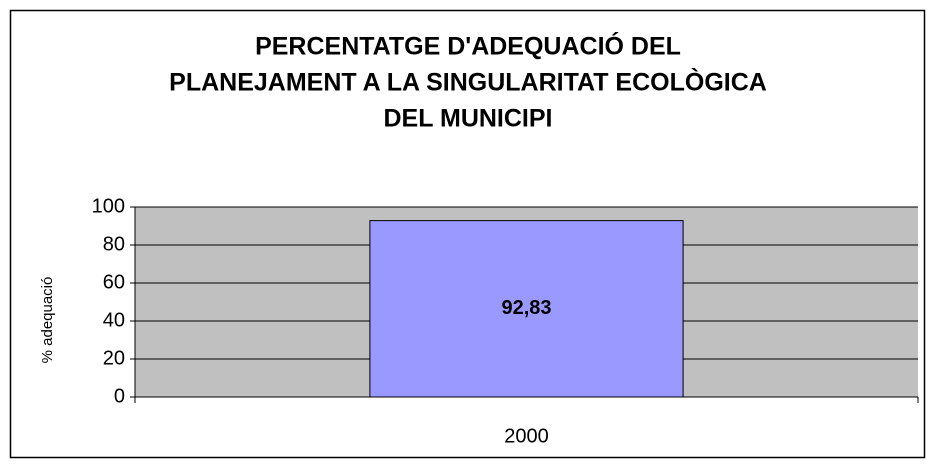 Image resolution: width=935 pixels, height=468 pixels. Describe the element at coordinates (114, 320) in the screenshot. I see `y-tick-label: 40` at that location.